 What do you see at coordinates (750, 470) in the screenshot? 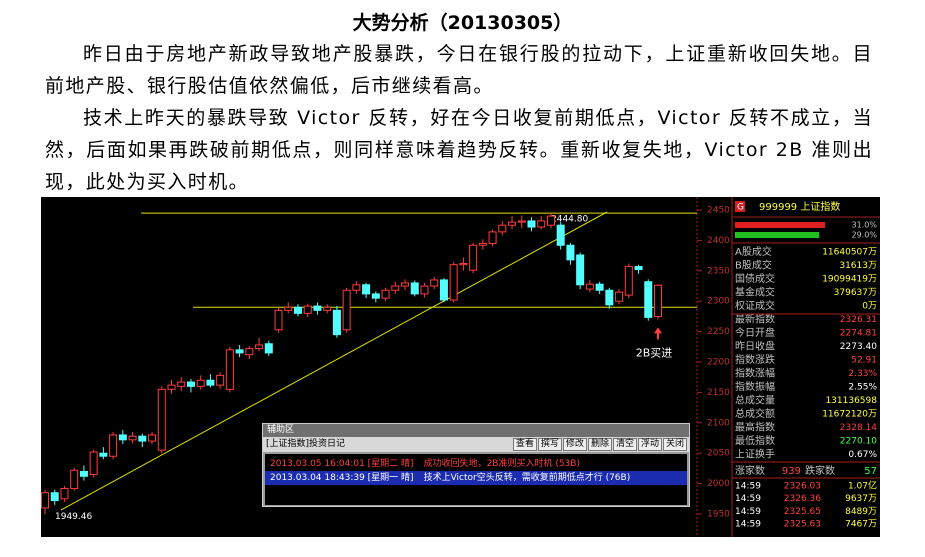
I see `breadth-label: 涨家数` at bounding box center [750, 470].